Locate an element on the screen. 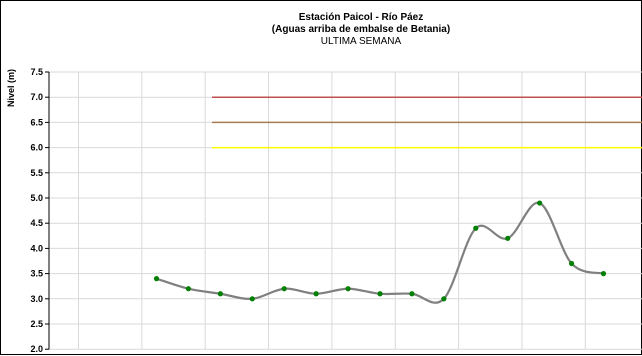  chart-title-line2: (Aguas arriba de embalse de Betania) is located at coordinates (361, 29).